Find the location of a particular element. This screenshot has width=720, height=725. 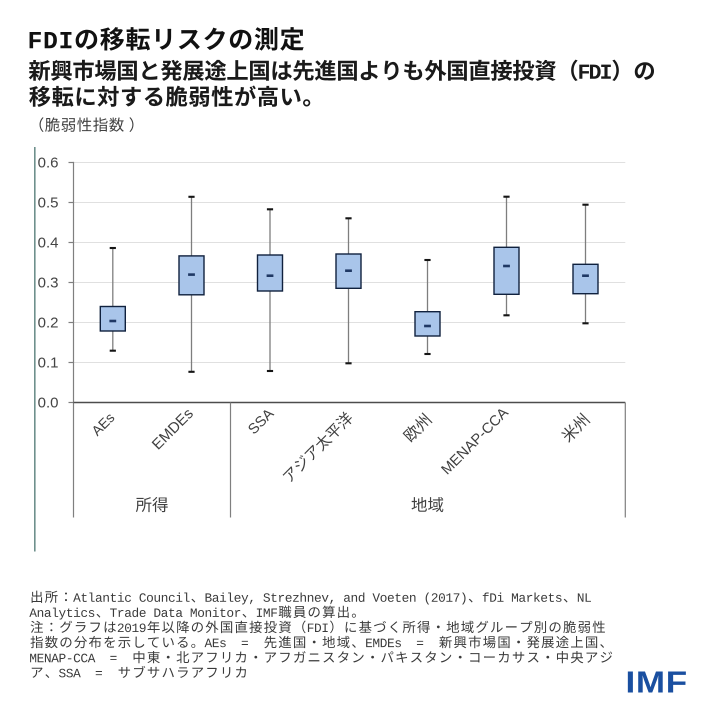

svg-text: 0.5 is located at coordinates (48, 203).